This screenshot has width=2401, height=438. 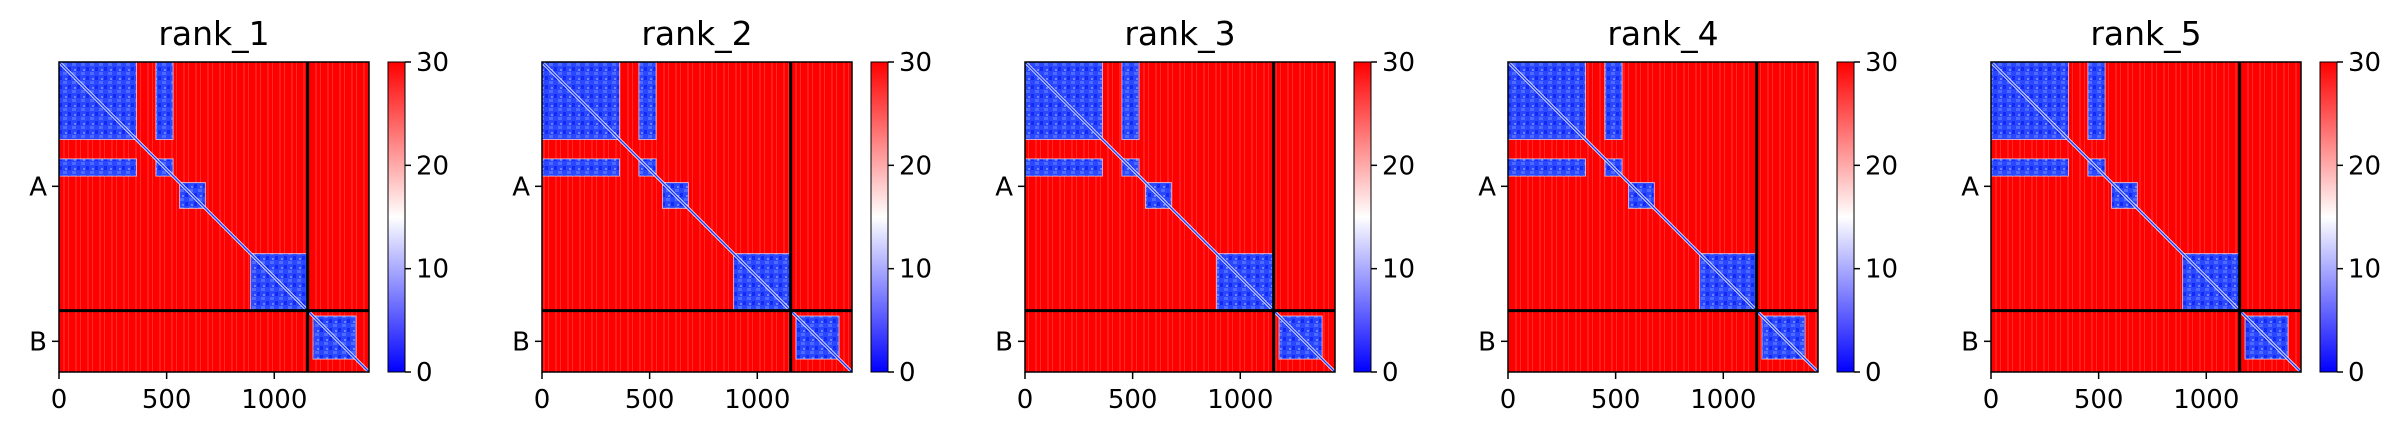 What do you see at coordinates (1662, 33) in the screenshot?
I see `panel-title: rank_4` at bounding box center [1662, 33].